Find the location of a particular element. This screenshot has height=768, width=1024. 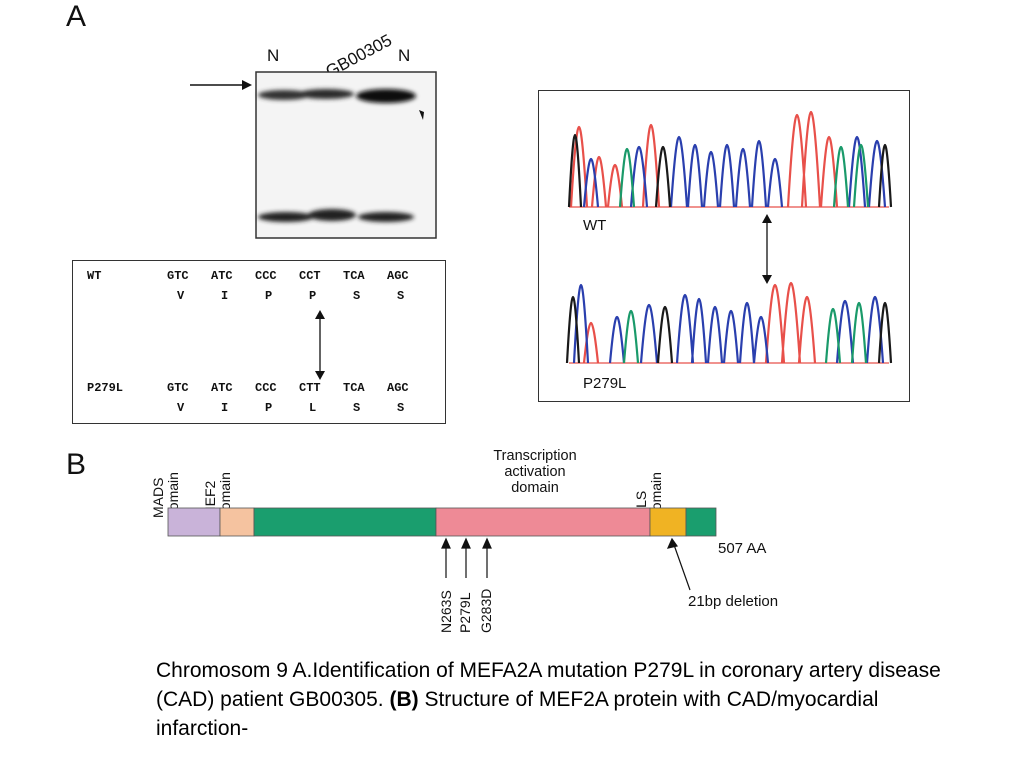

mut-codon-row: GTC ATC CCC CTT TCA AGC is located at coordinates (299, 388).